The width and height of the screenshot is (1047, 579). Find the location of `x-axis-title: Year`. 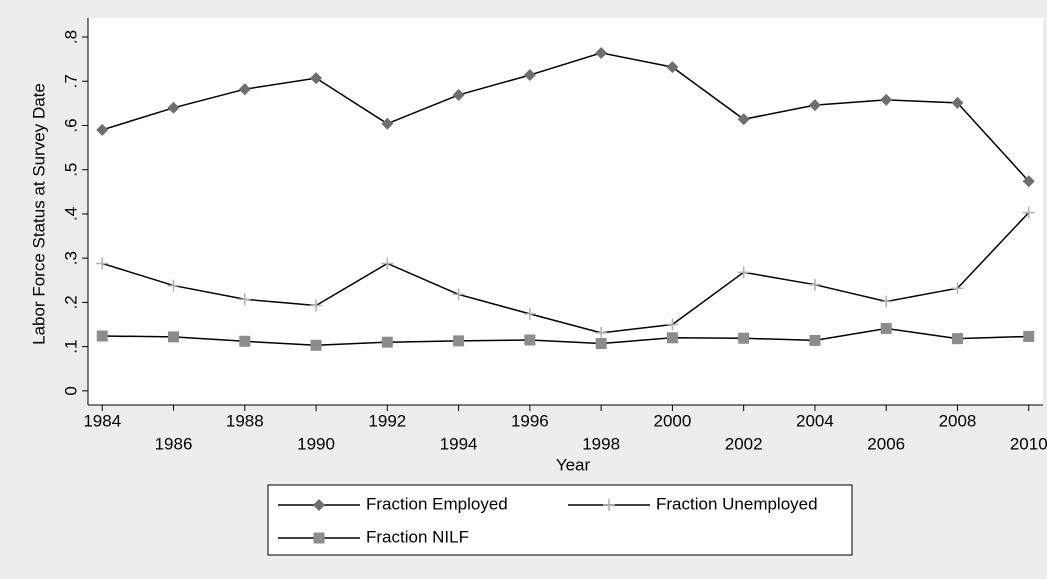

x-axis-title: Year is located at coordinates (573, 464).